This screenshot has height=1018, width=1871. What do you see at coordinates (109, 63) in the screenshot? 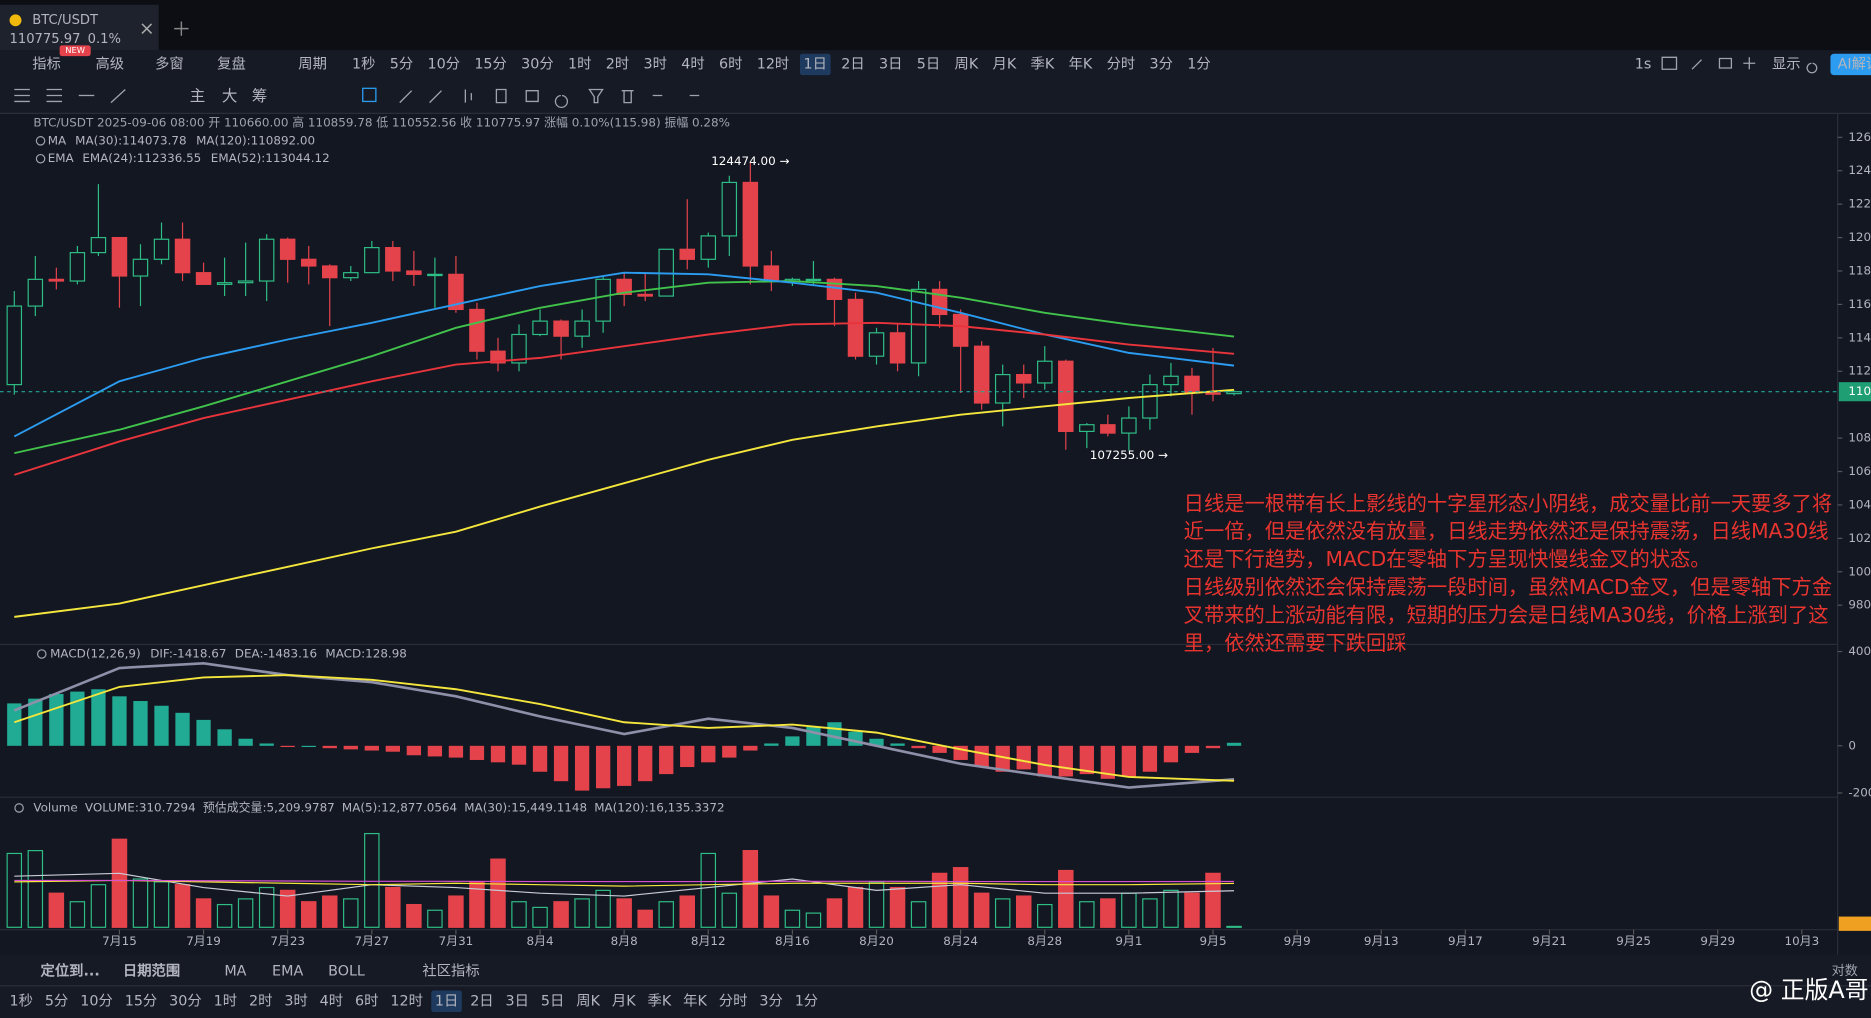
I see `menu-item: 高级` at bounding box center [109, 63].